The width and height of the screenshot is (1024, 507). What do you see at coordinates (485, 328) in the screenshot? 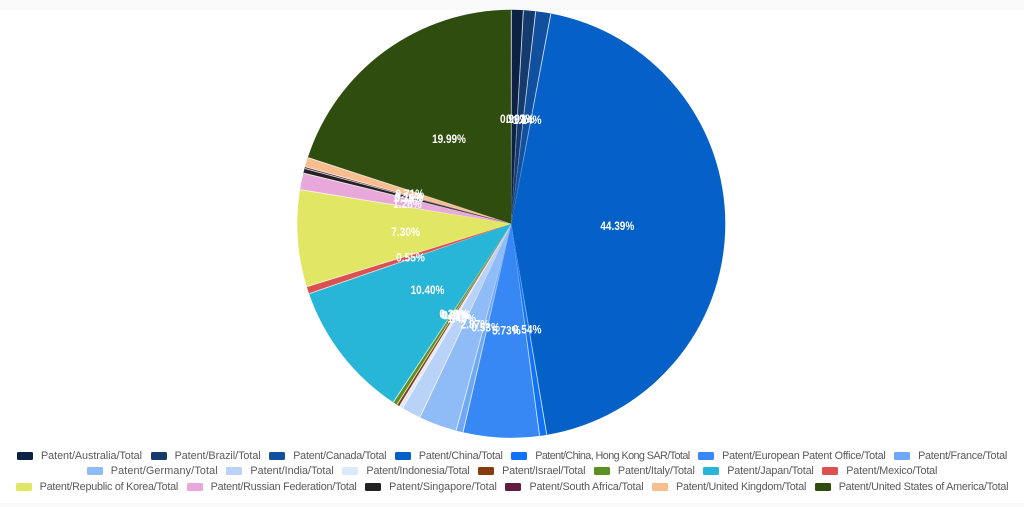
I see `svg-text: 0.53%` at bounding box center [485, 328].